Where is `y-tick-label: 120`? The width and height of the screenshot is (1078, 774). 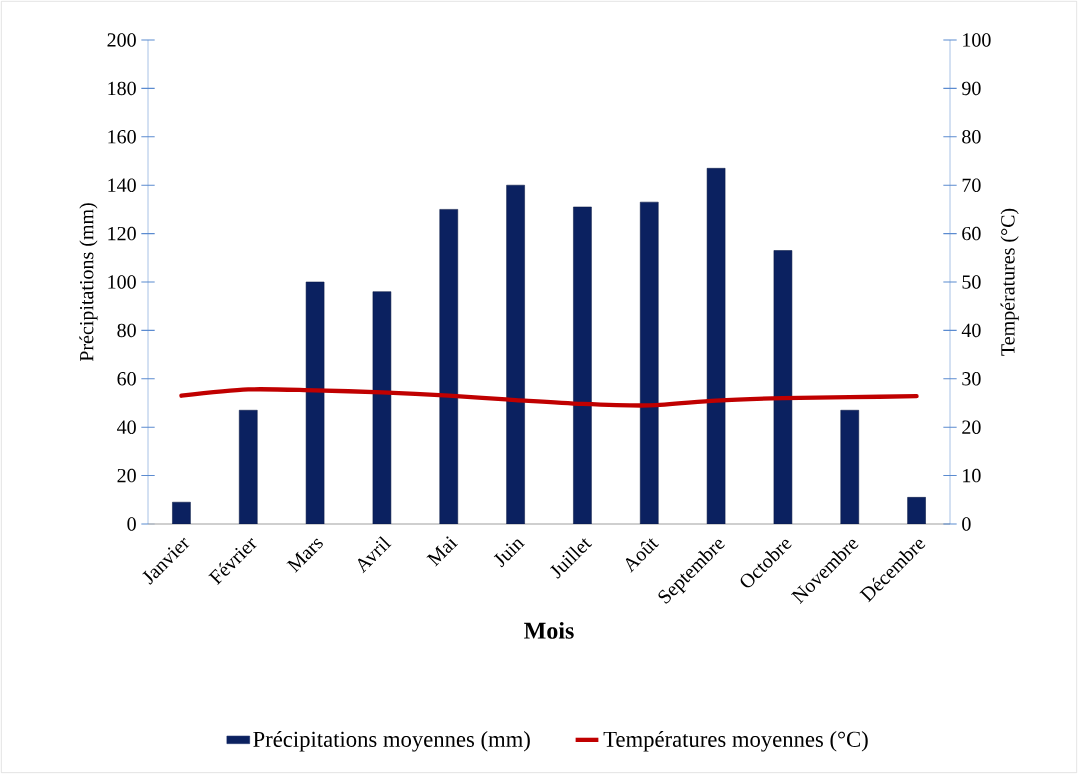 y-tick-label: 120 is located at coordinates (122, 233).